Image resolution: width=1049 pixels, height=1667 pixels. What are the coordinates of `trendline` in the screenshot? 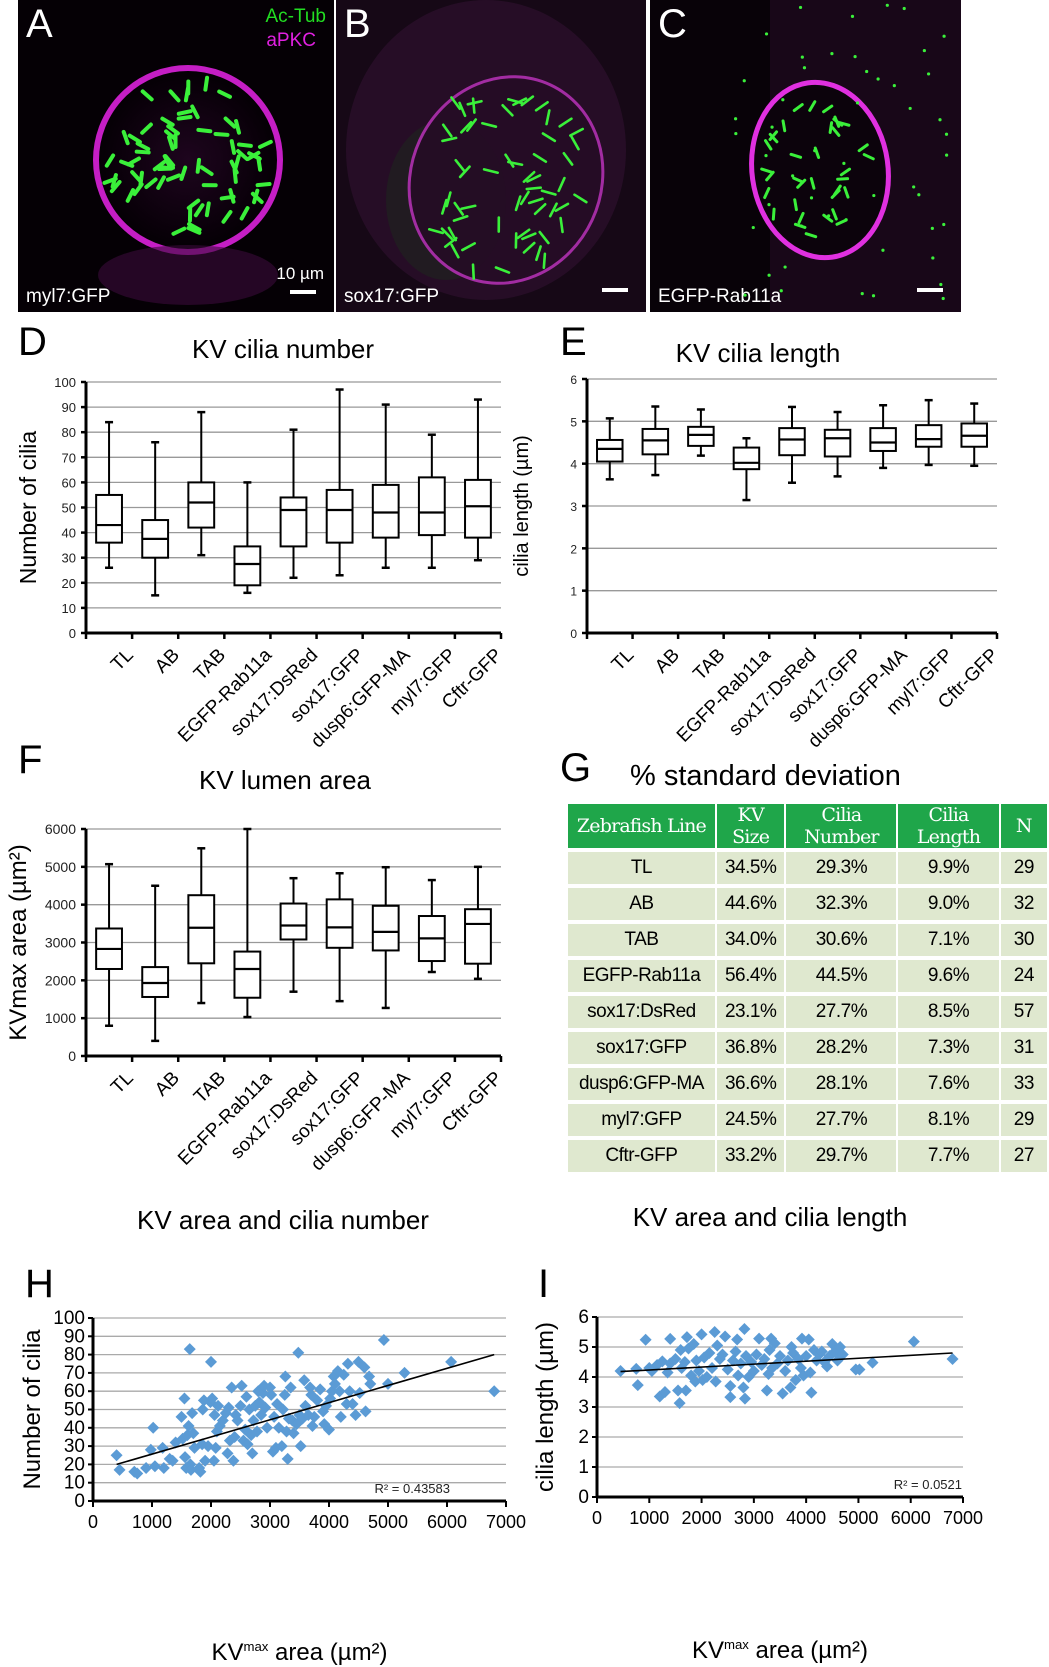 It's located at (786, 1362).